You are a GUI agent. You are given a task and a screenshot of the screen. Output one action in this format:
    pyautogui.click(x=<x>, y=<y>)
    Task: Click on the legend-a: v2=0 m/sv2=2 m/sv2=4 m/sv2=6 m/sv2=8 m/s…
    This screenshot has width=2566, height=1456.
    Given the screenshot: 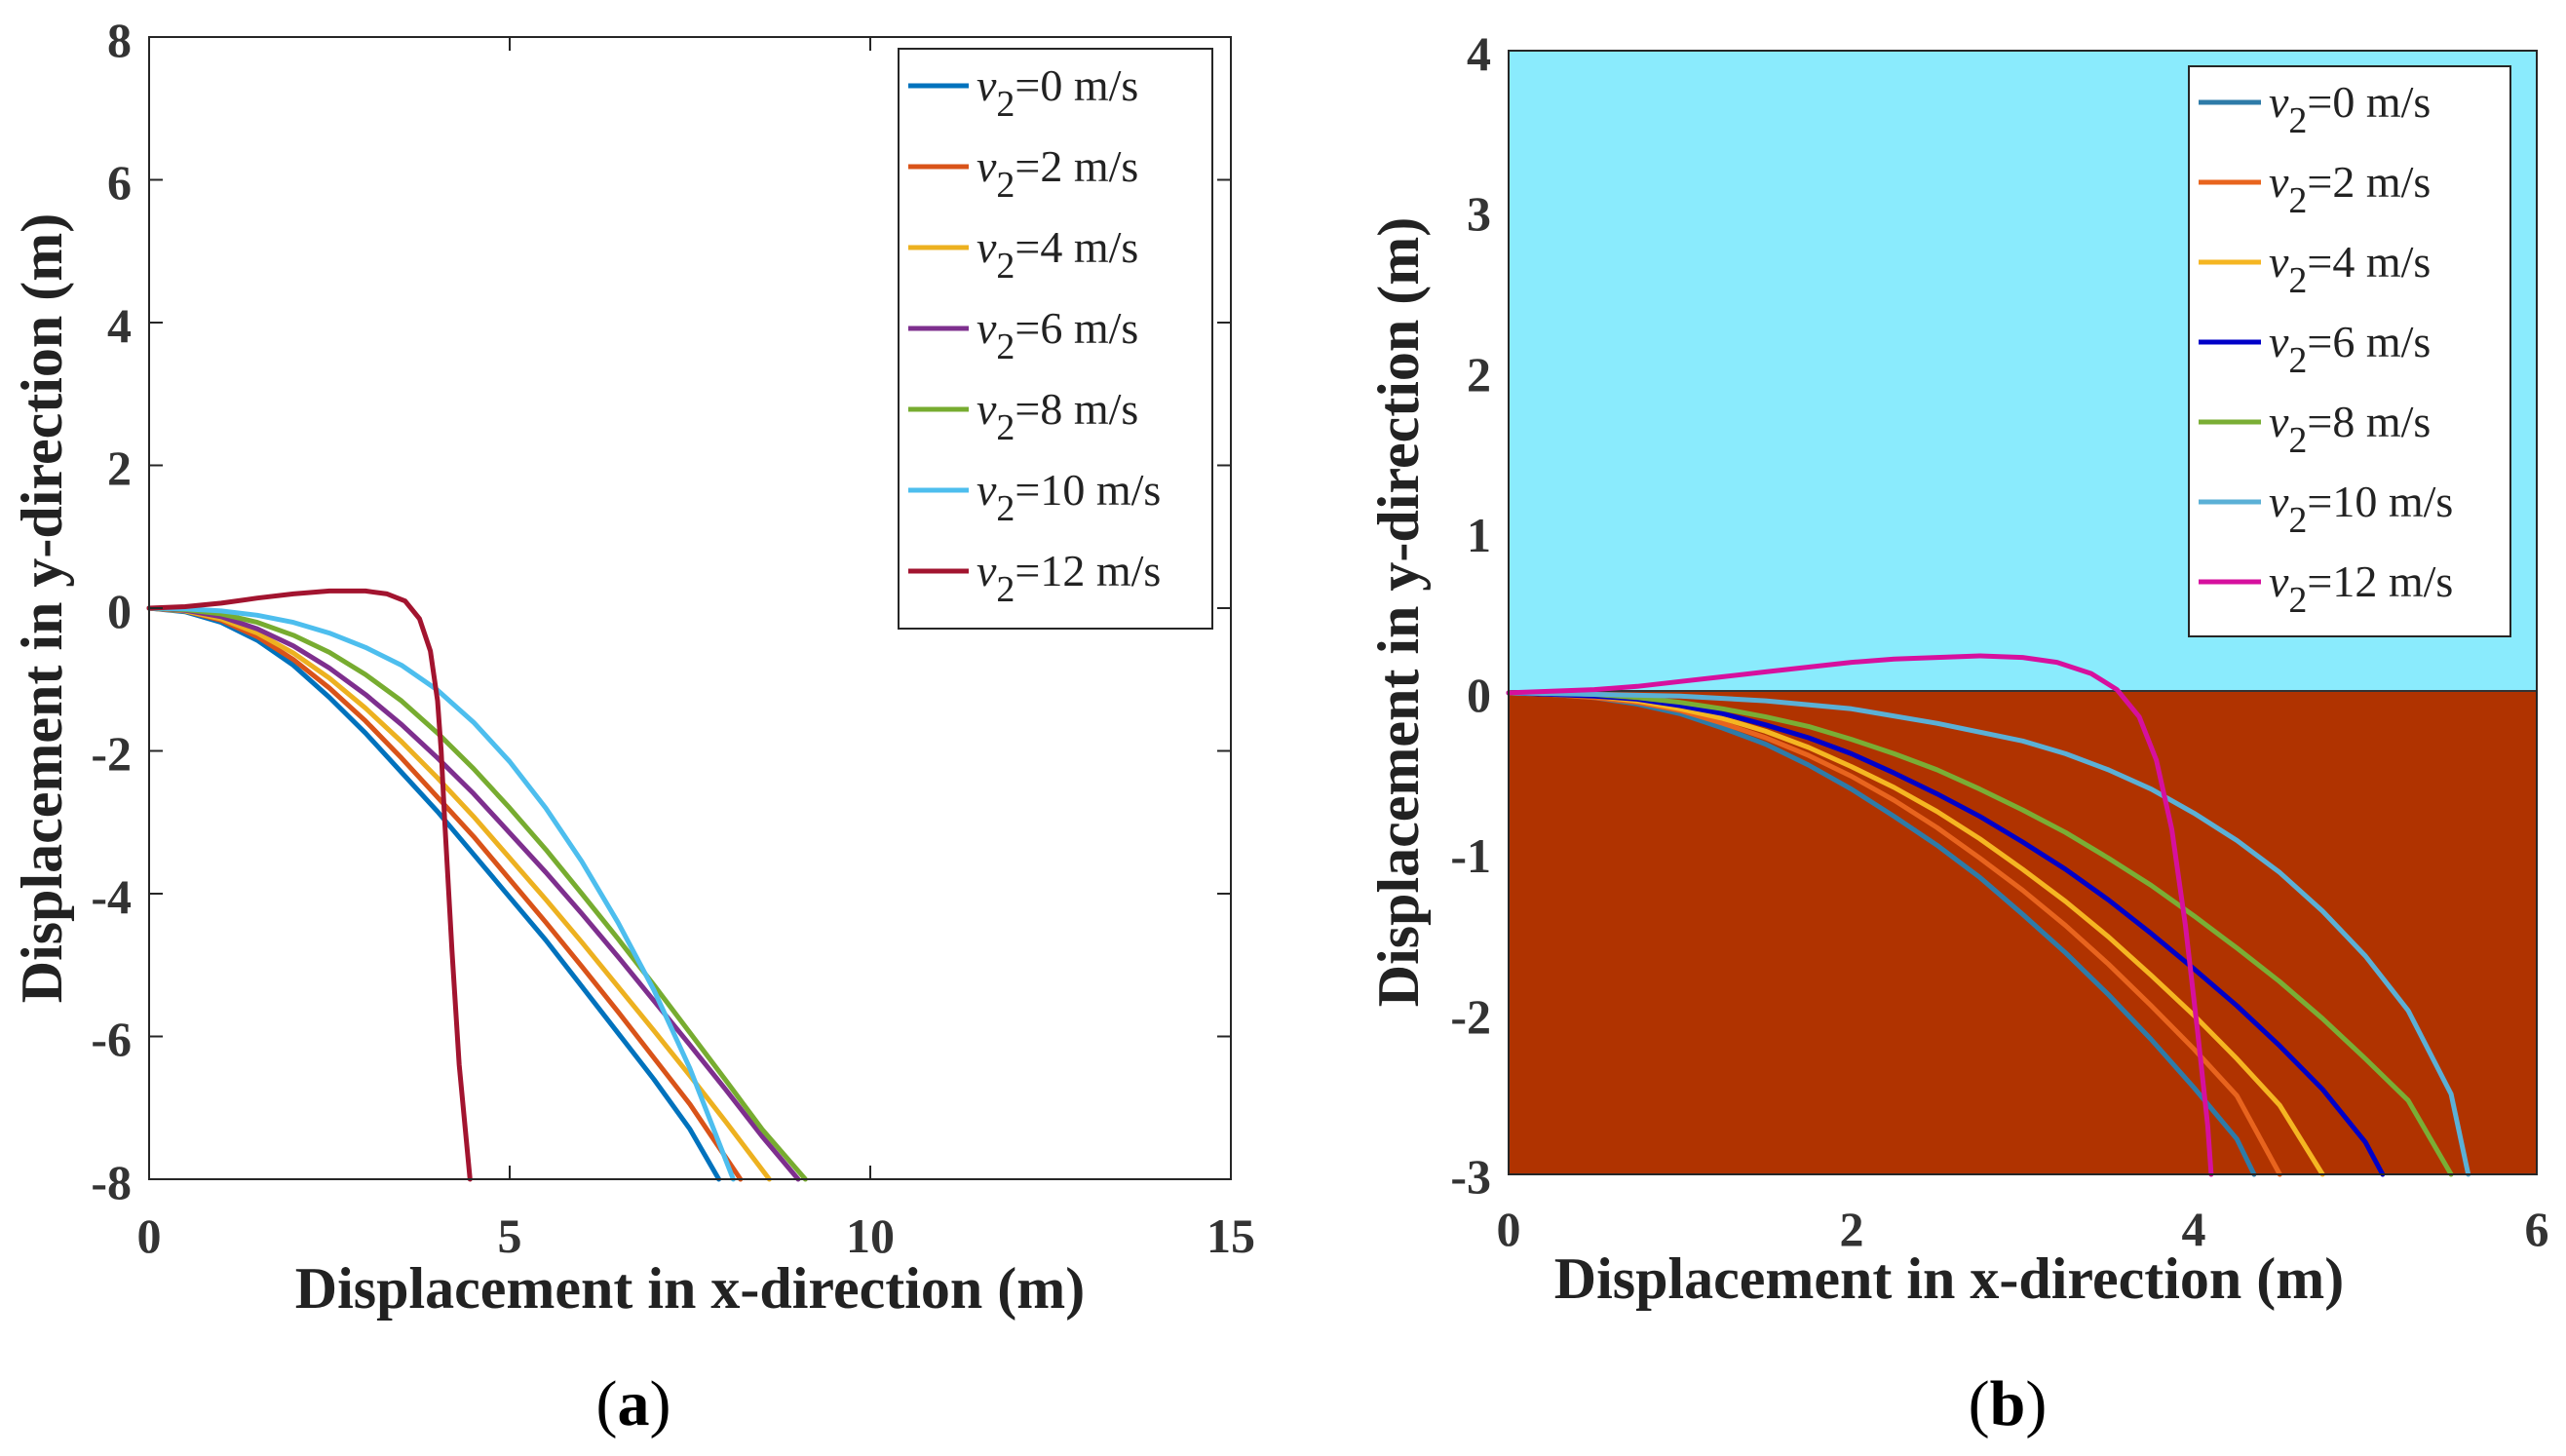 What is the action you would take?
    pyautogui.click(x=1055, y=339)
    